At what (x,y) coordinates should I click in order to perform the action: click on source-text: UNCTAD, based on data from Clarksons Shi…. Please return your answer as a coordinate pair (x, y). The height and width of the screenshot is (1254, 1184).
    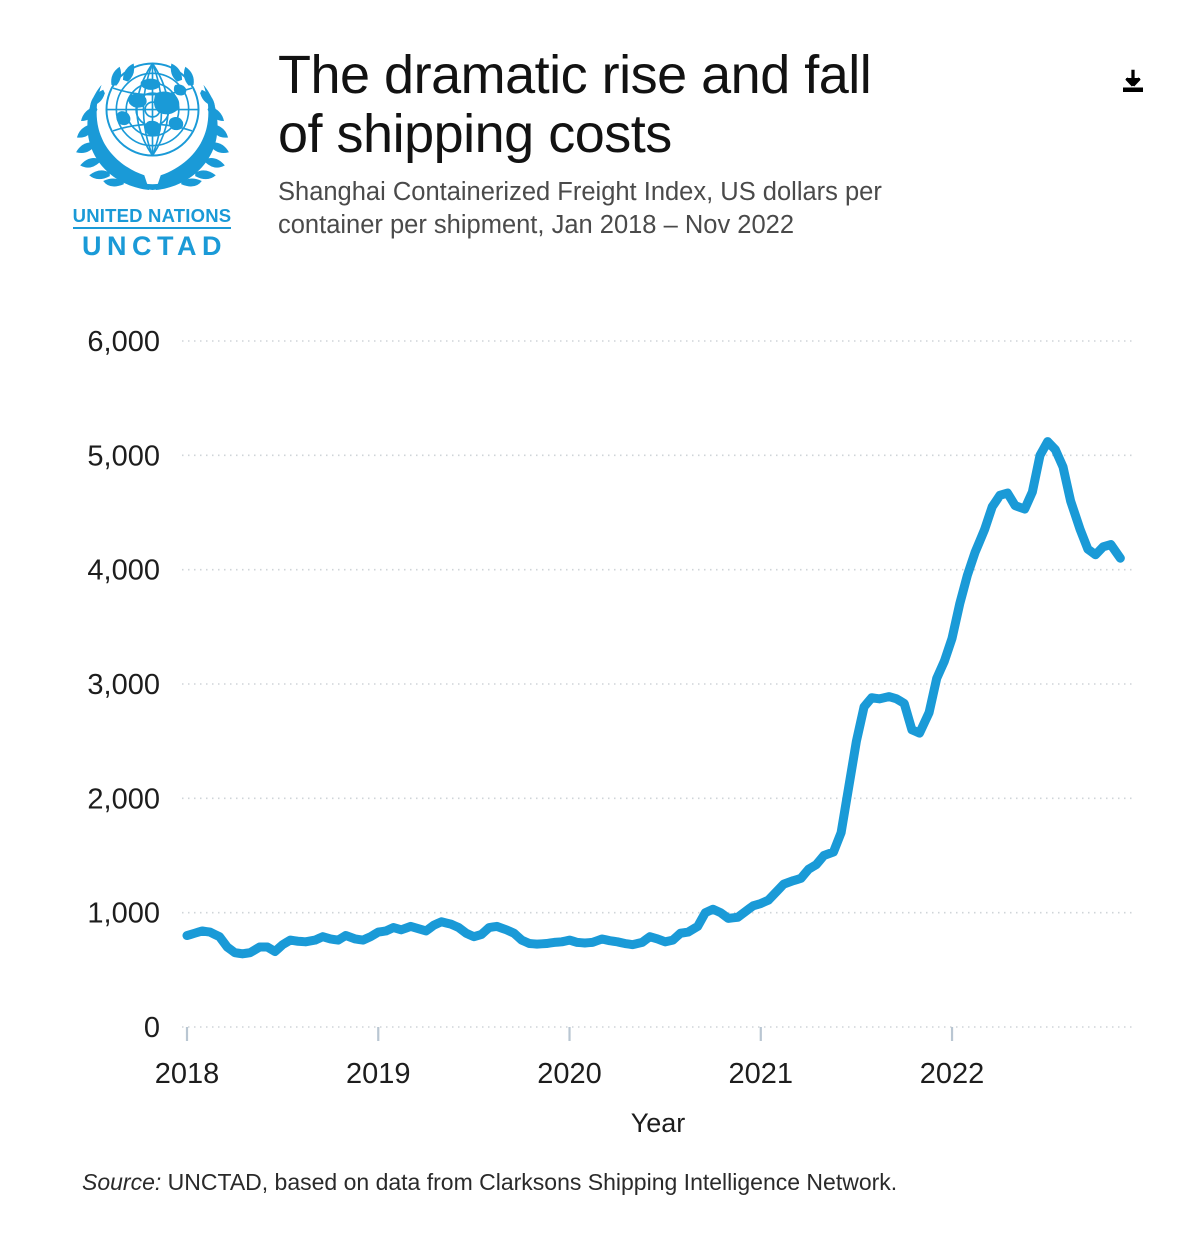
    Looking at the image, I should click on (529, 1182).